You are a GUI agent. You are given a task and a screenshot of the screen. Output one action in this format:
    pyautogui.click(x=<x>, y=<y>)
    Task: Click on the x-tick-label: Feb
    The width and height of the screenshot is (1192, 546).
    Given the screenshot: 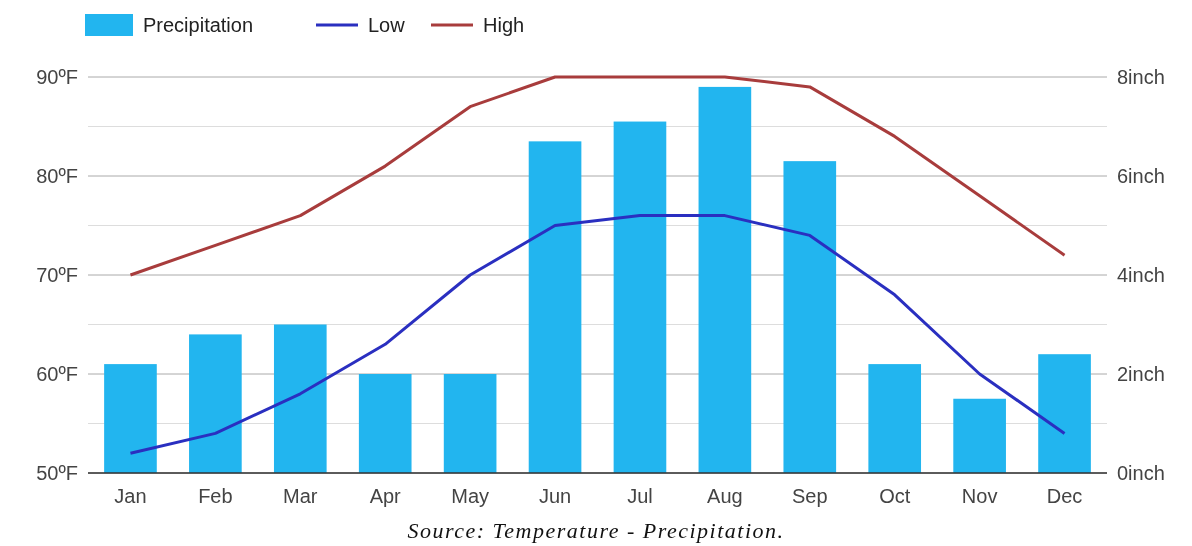 What is the action you would take?
    pyautogui.click(x=215, y=496)
    